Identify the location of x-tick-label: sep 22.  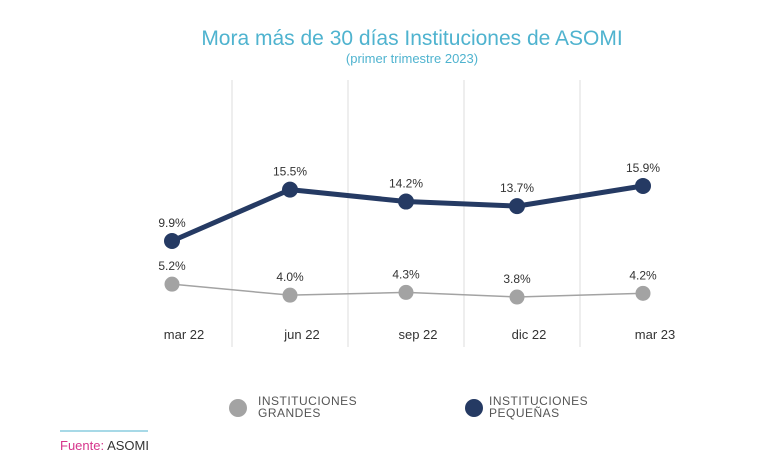
(417, 334).